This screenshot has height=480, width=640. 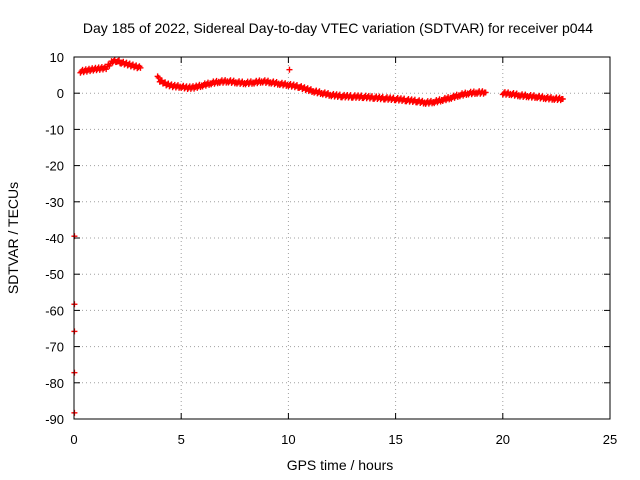 What do you see at coordinates (181, 439) in the screenshot?
I see `x-tick-label: 5` at bounding box center [181, 439].